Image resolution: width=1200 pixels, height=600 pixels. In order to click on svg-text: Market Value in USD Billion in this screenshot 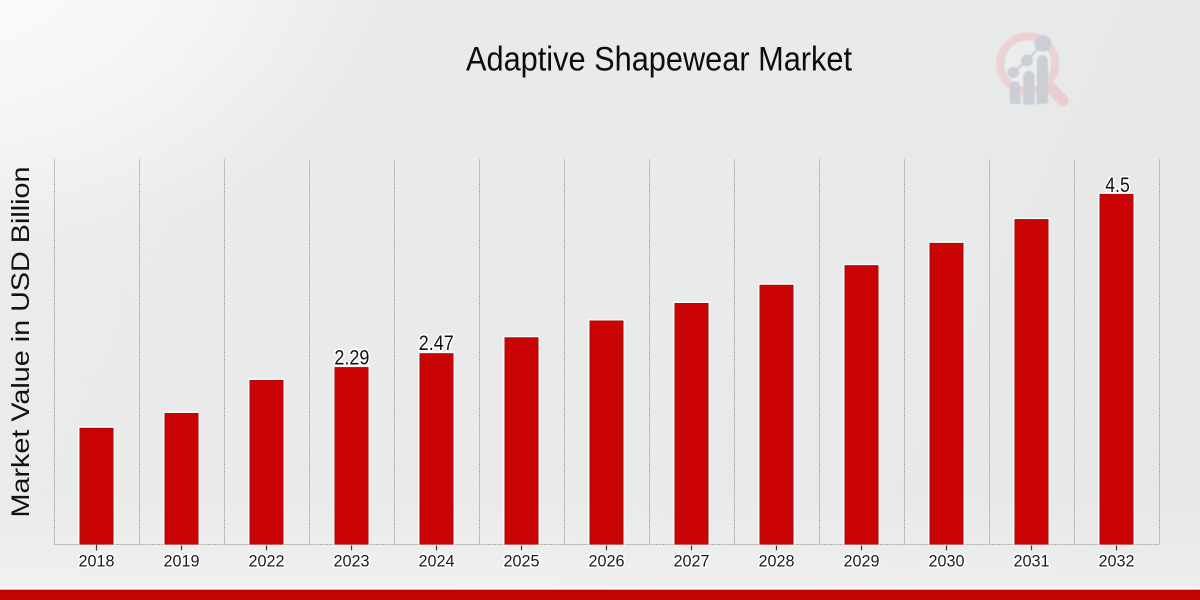, I will do `click(21, 342)`.